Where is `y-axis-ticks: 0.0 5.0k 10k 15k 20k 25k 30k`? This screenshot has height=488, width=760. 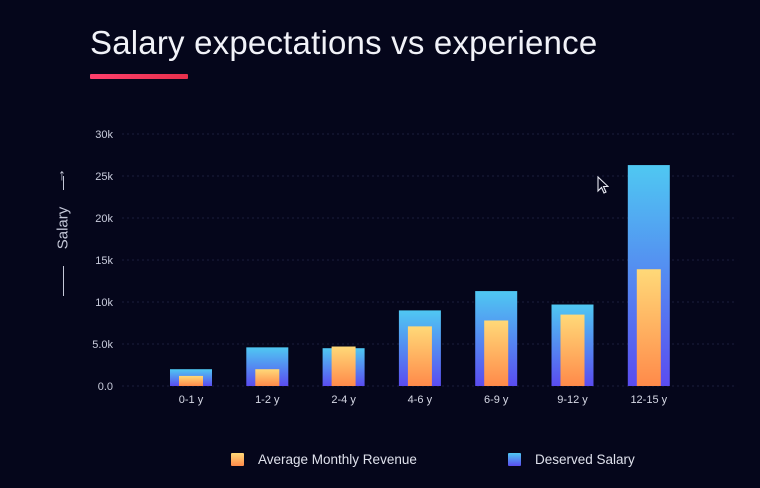 y-axis-ticks: 0.0 5.0k 10k 15k 20k 25k 30k is located at coordinates (102, 261).